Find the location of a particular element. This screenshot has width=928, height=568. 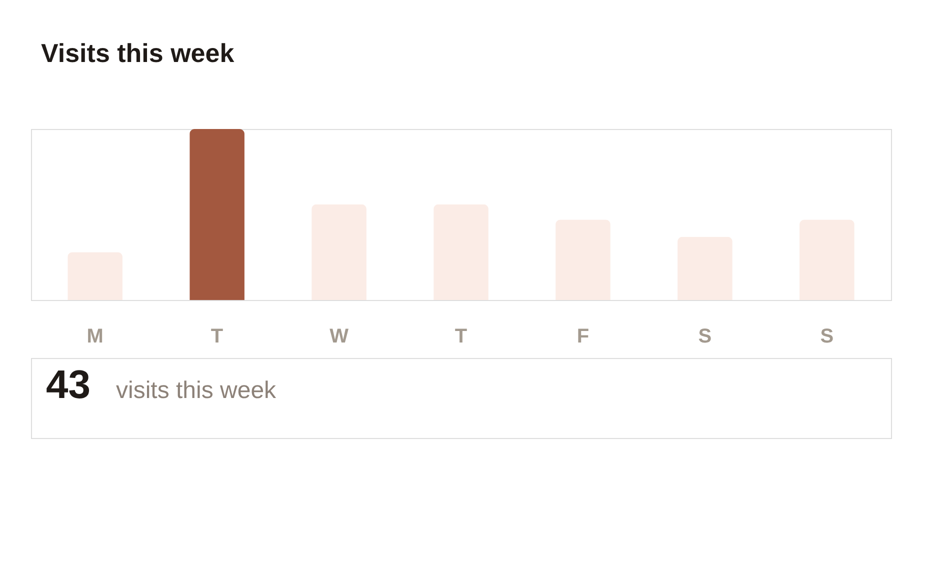

x-tick-label: F is located at coordinates (583, 337).